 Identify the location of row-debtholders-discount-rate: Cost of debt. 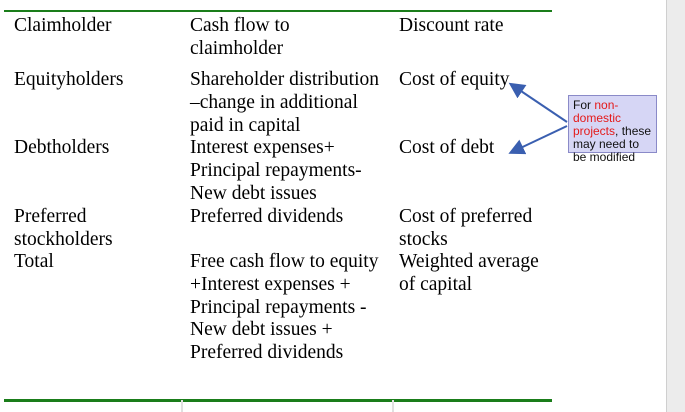
(447, 147).